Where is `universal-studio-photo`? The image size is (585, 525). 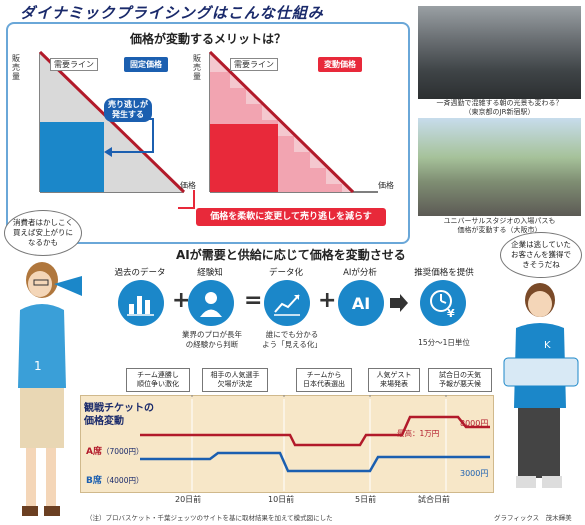
universal-studio-photo is located at coordinates (499, 167).